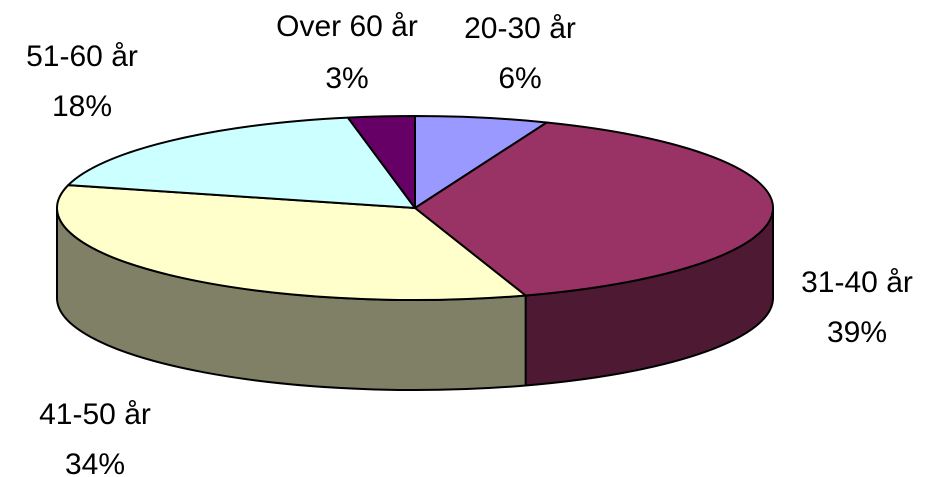 Image resolution: width=937 pixels, height=477 pixels. Describe the element at coordinates (346, 78) in the screenshot. I see `slice-percent-label: 3%` at that location.